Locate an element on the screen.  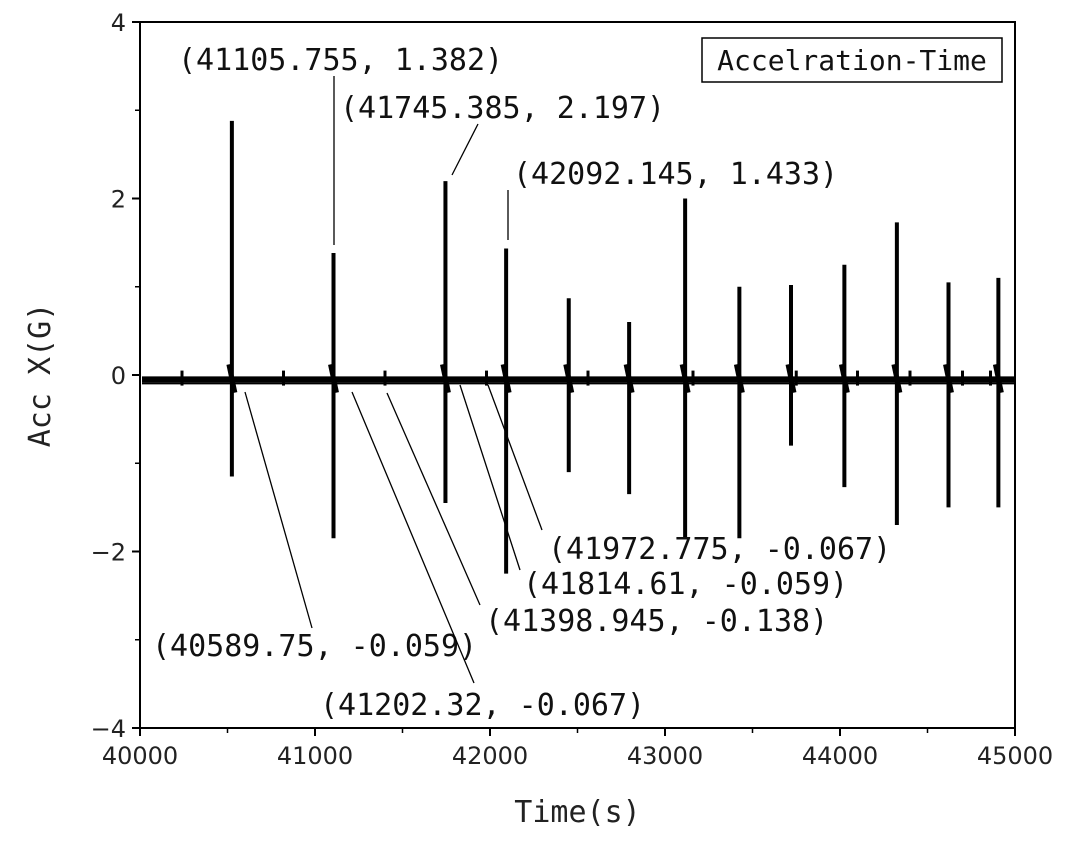
x-tick-label: 40000 is located at coordinates (140, 756).